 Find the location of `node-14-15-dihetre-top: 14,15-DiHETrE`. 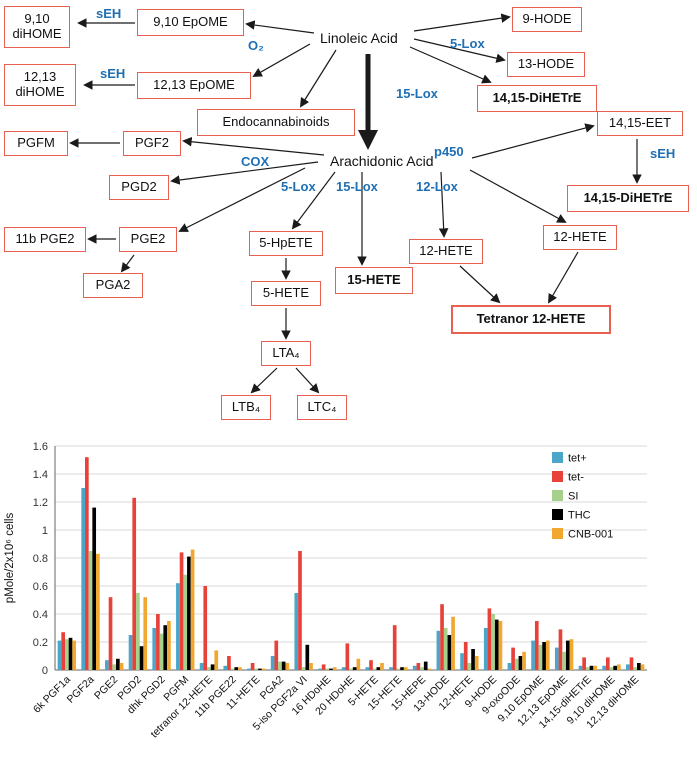

node-14-15-dihetre-top: 14,15-DiHETrE is located at coordinates (537, 98).